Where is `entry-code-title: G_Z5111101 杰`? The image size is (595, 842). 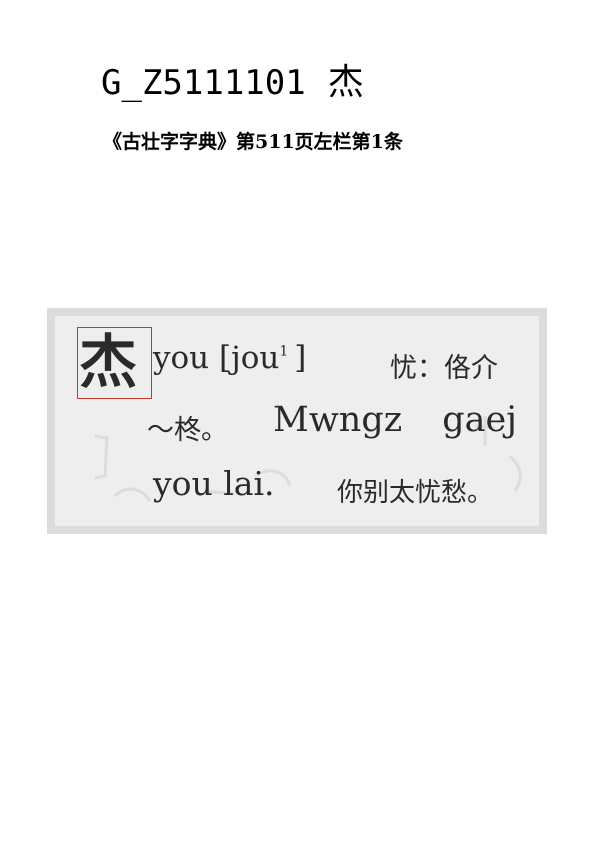 entry-code-title: G_Z5111101 杰 is located at coordinates (232, 83).